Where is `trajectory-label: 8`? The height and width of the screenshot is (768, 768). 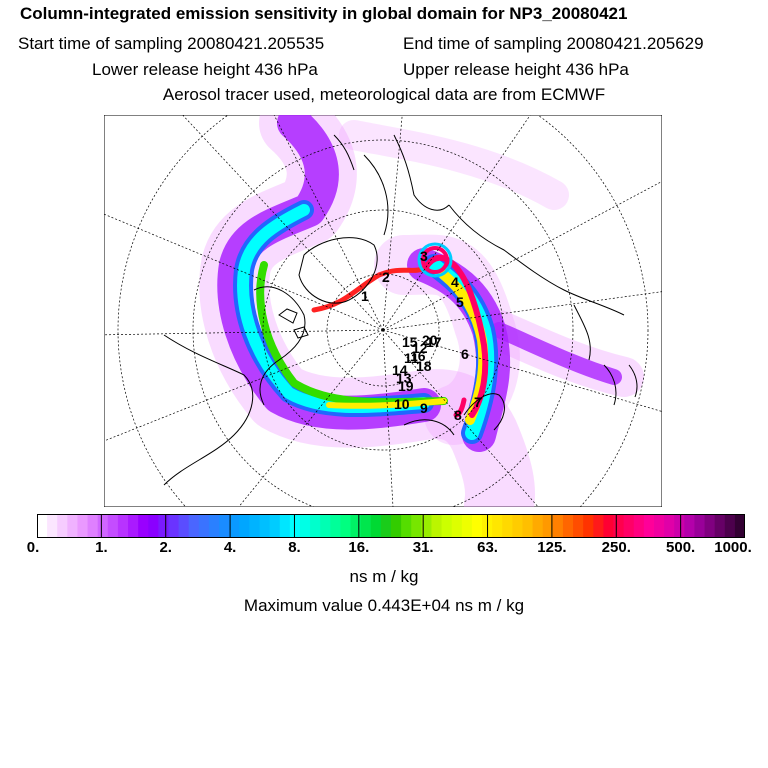 trajectory-label: 8 is located at coordinates (458, 415).